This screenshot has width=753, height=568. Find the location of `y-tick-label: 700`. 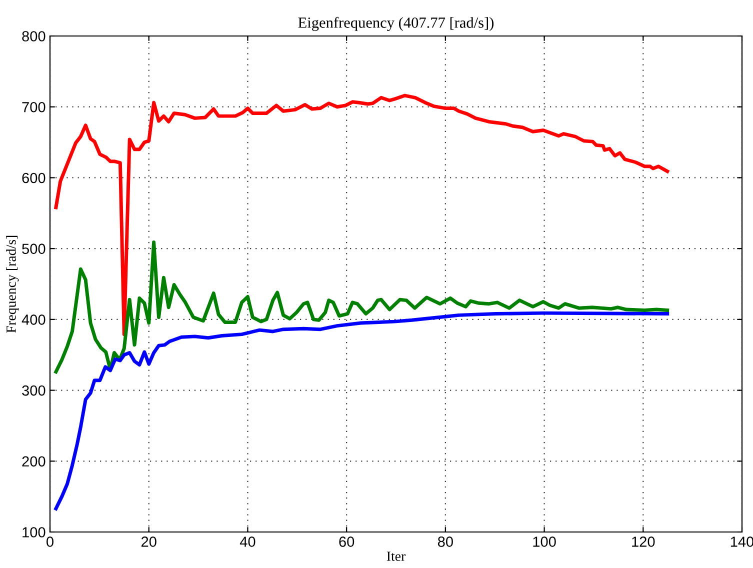

y-tick-label: 700 is located at coordinates (34, 107).